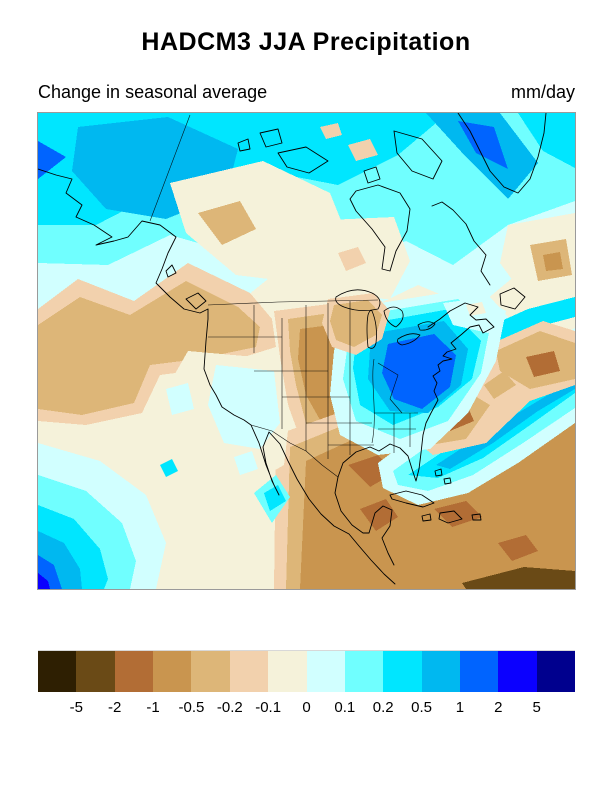 The image size is (612, 792). What do you see at coordinates (115, 707) in the screenshot?
I see `colorbar-tick-label: -2` at bounding box center [115, 707].